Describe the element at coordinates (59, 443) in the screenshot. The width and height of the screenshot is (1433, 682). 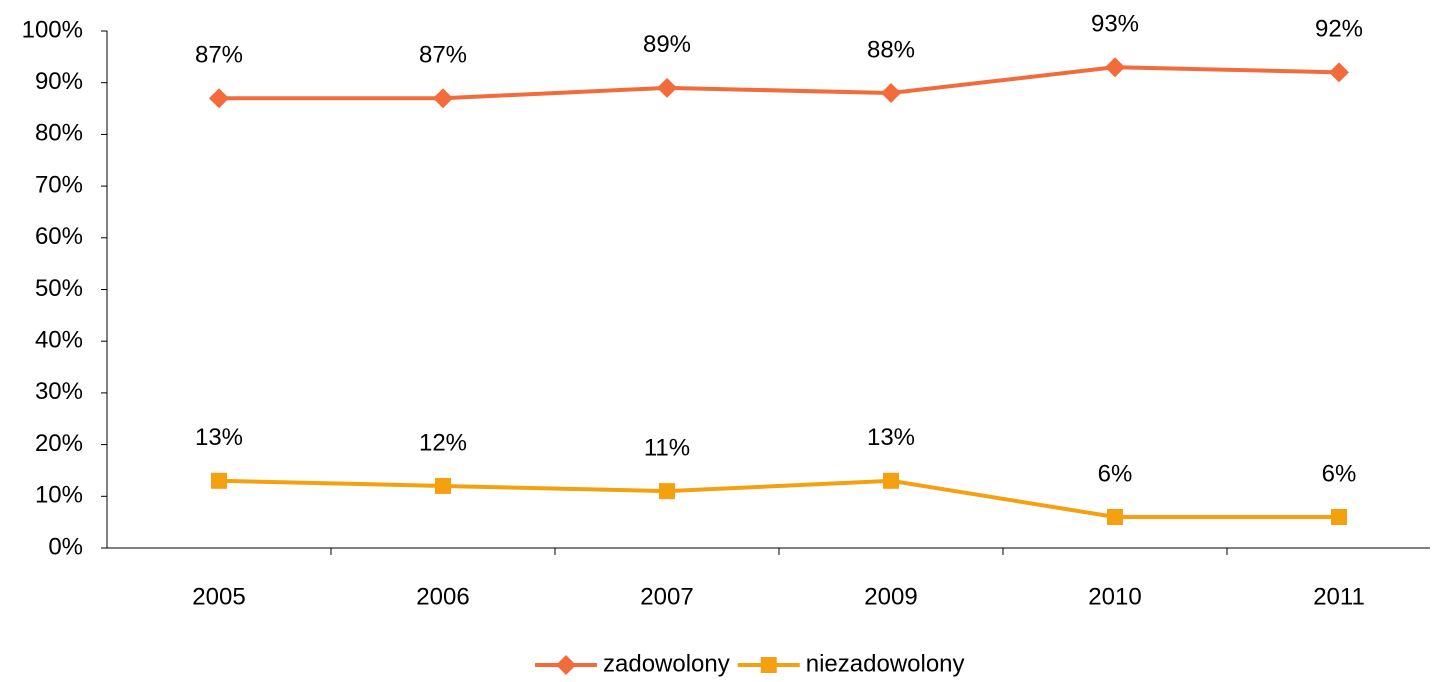
I see `y-tick-label: 20%` at that location.